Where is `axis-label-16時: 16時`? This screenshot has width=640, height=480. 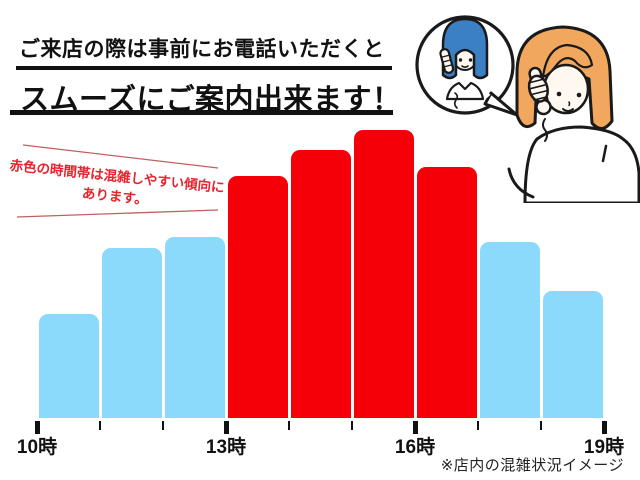
axis-label-16時: 16時 is located at coordinates (415, 447).